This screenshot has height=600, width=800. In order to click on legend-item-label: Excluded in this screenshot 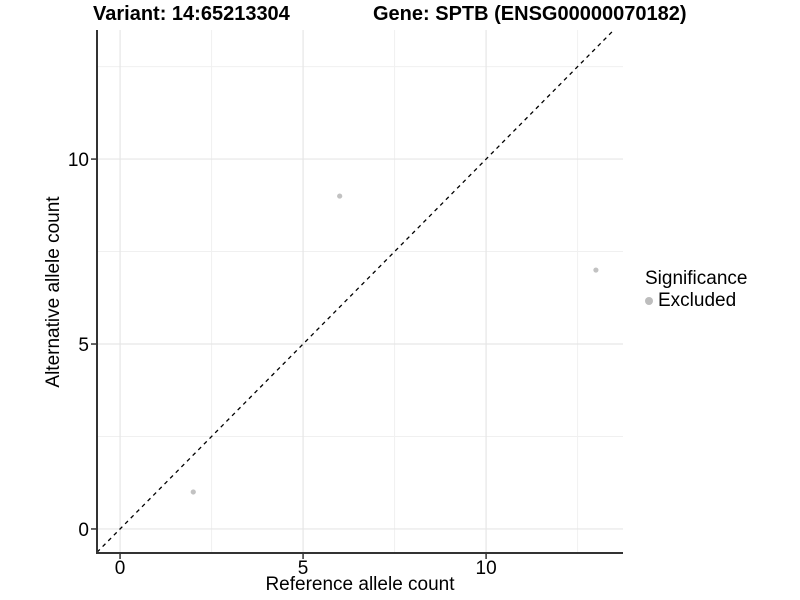, I will do `click(697, 300)`.